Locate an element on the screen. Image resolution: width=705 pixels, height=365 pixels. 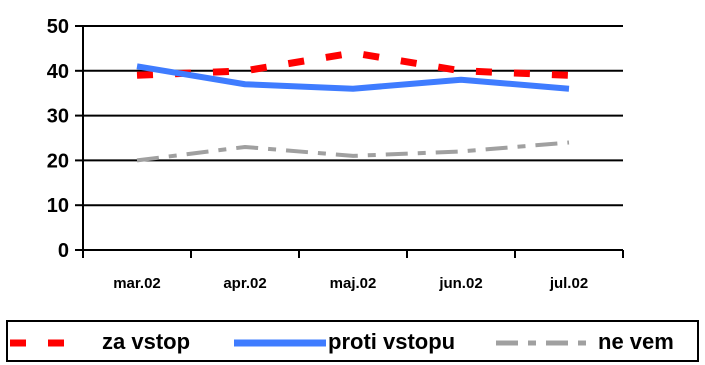
y-tick-label: 20 is located at coordinates (58, 161).